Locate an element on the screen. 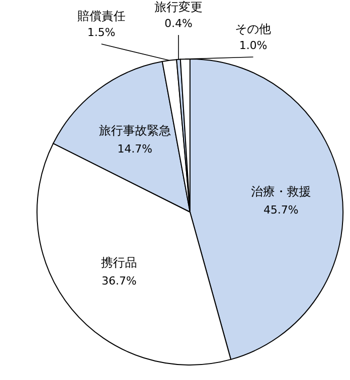 The image size is (350, 380). data-label: 14.7% is located at coordinates (134, 149).